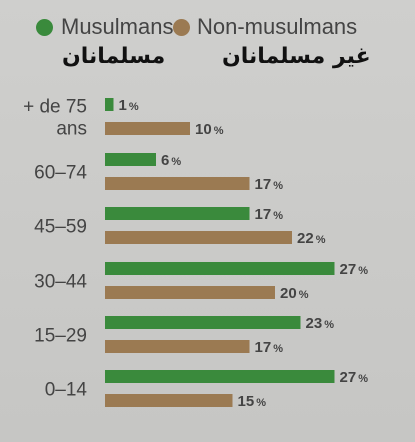 This screenshot has height=442, width=415. What do you see at coordinates (294, 293) in the screenshot?
I see `data-label: 20%` at bounding box center [294, 293].